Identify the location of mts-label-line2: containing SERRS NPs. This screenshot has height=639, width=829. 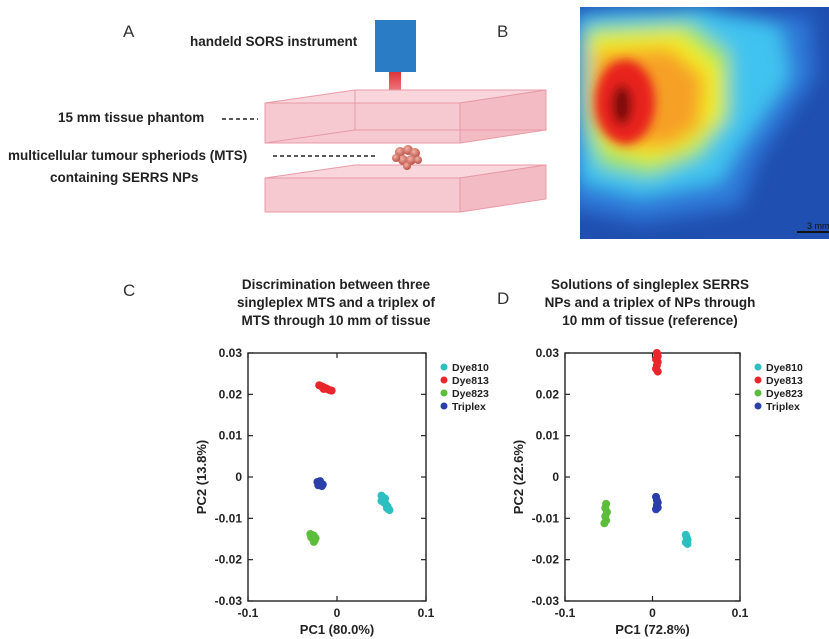
(124, 177).